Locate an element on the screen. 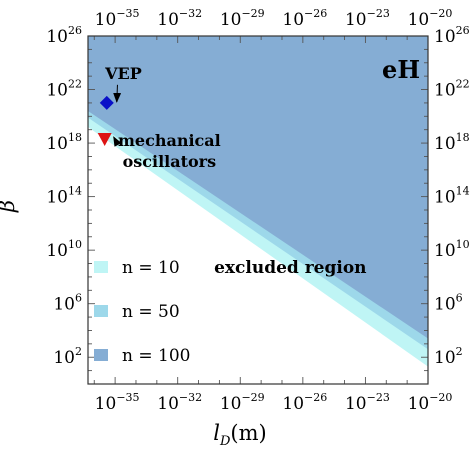  y-tick-label-right: 10¹⁸ is located at coordinates (452, 142).